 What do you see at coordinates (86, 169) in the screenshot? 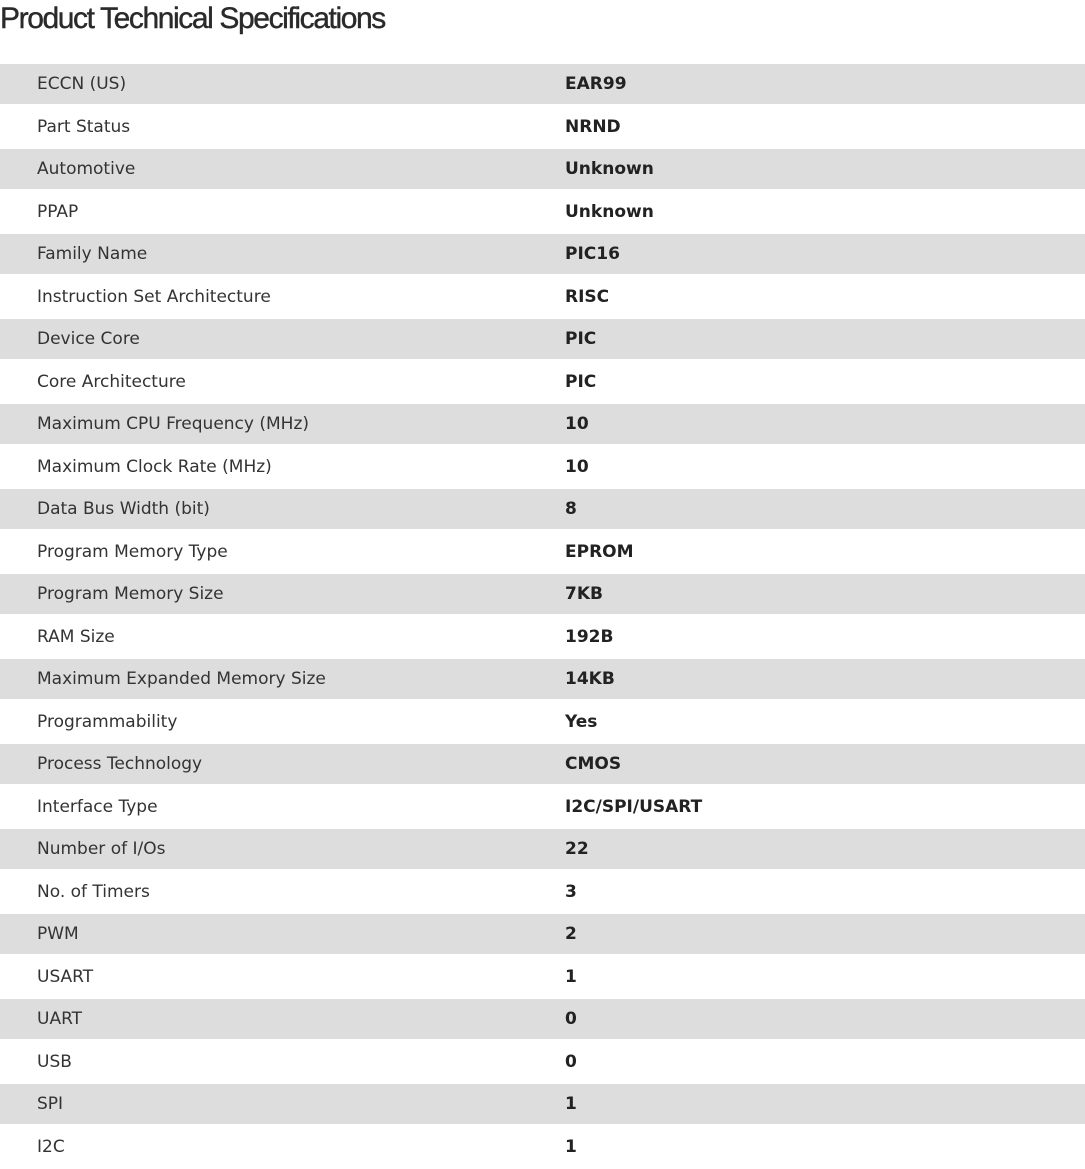
I see `spec-label: Automotive` at bounding box center [86, 169].